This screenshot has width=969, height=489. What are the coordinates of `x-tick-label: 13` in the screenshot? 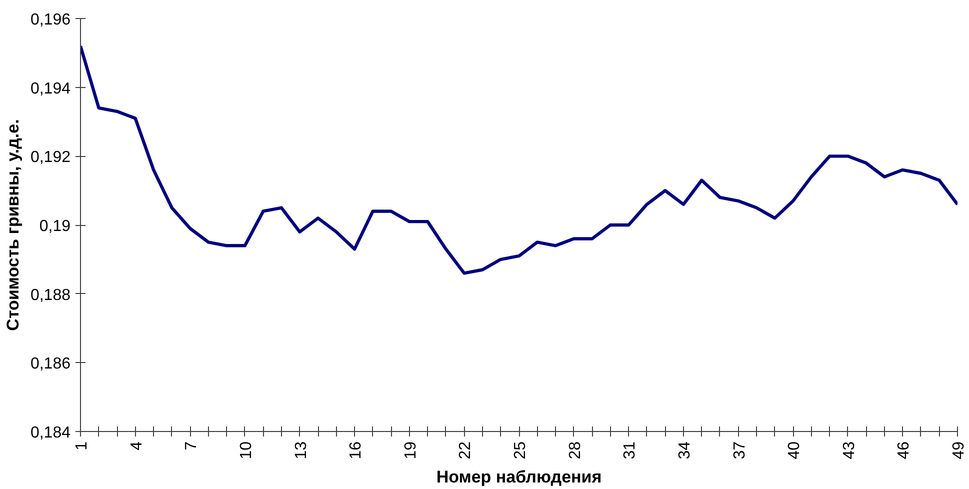 It's located at (301, 450).